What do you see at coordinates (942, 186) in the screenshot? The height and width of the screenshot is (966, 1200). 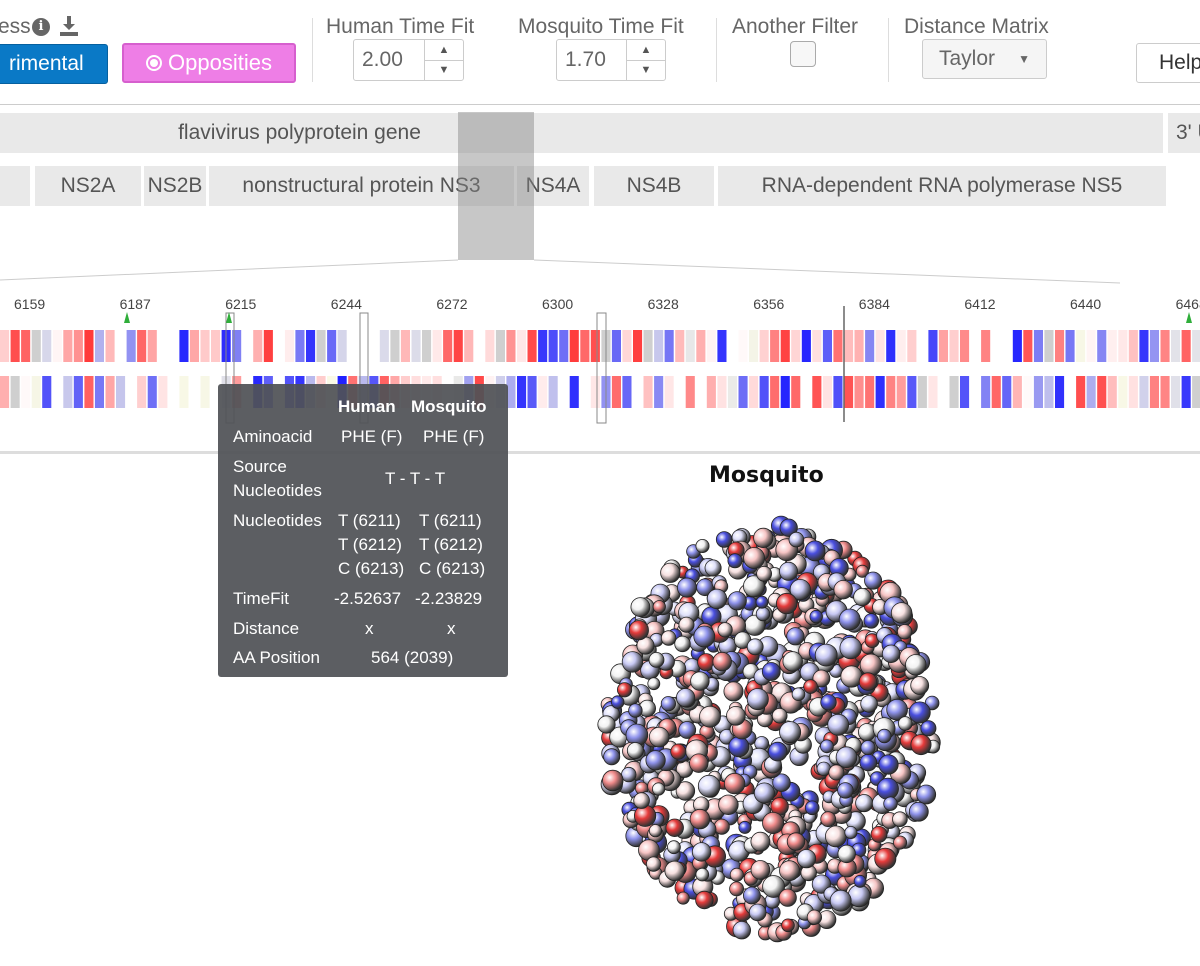 I see `gene-segment-ns5: RNA-dependent RNA polymerase NS5` at bounding box center [942, 186].